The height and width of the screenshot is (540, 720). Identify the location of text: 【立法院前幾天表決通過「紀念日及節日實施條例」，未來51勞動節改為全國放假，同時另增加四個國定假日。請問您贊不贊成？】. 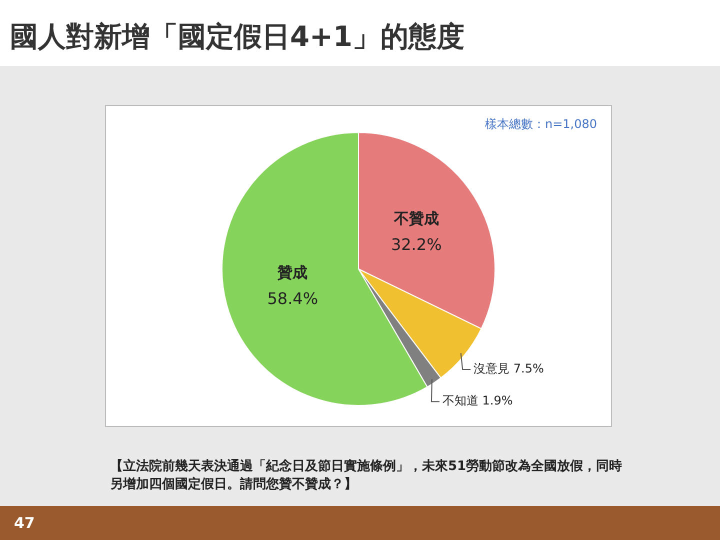
(367, 476).